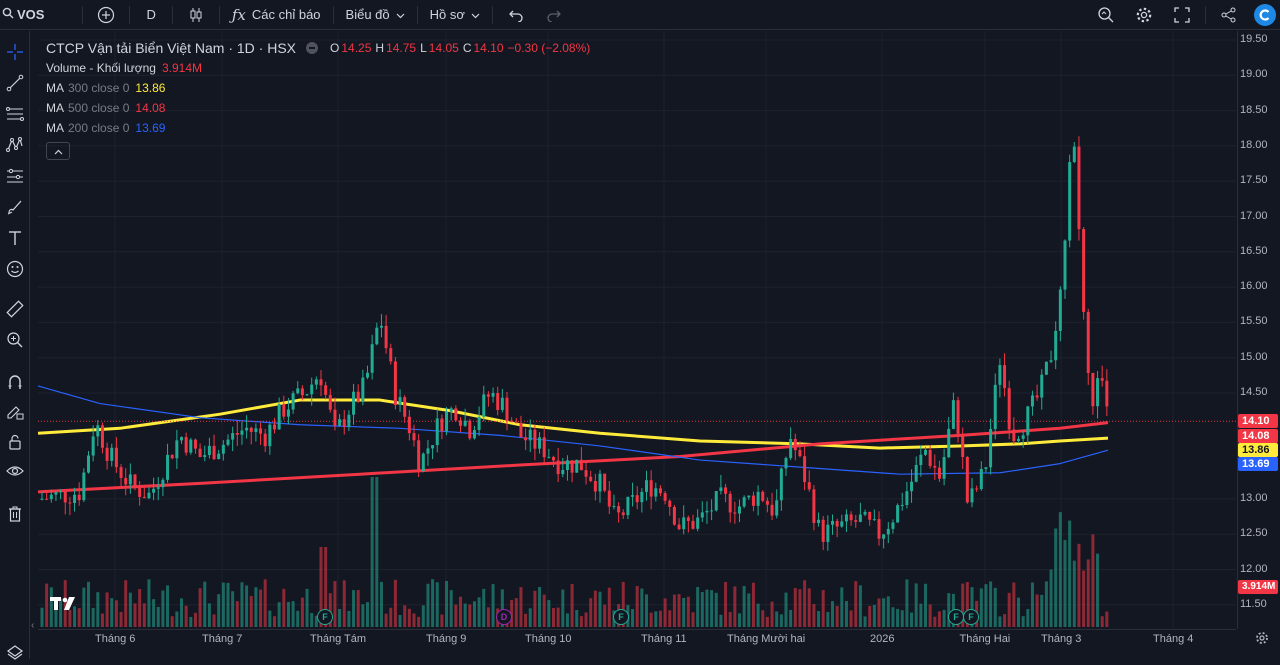 Image resolution: width=1280 pixels, height=665 pixels. I want to click on emoji-tool, so click(15, 270).